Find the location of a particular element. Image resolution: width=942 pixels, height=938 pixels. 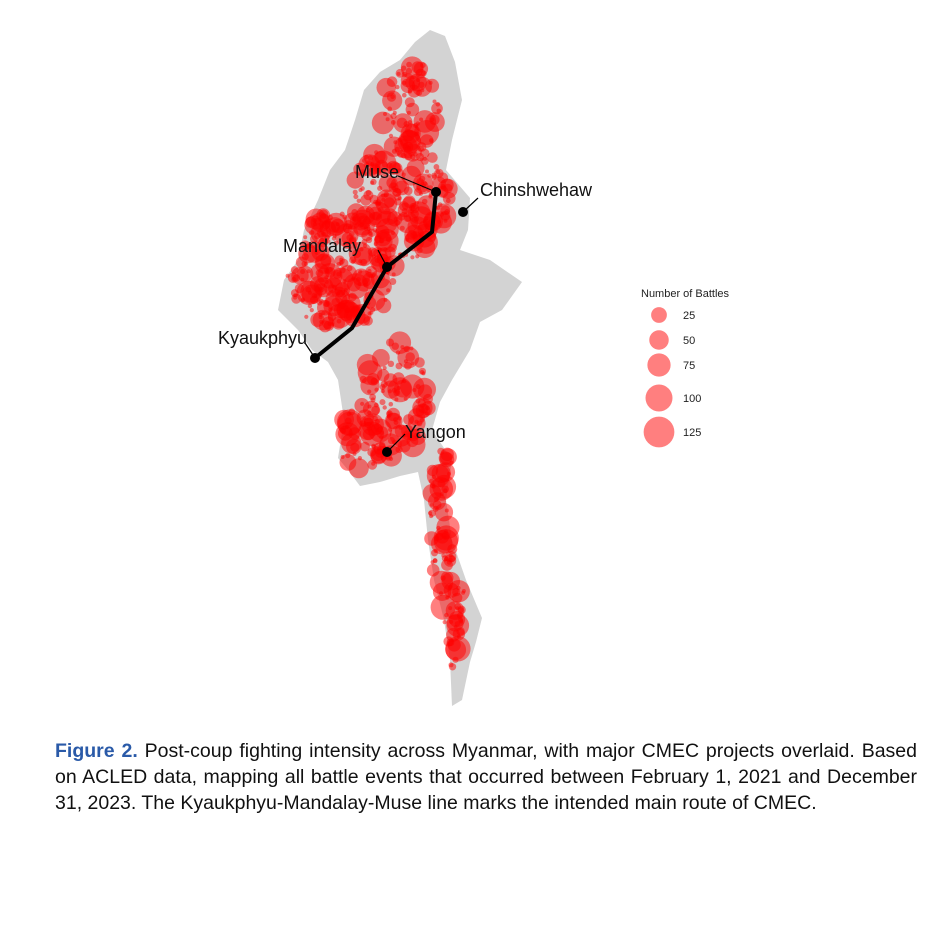

city-dots is located at coordinates (389, 322).